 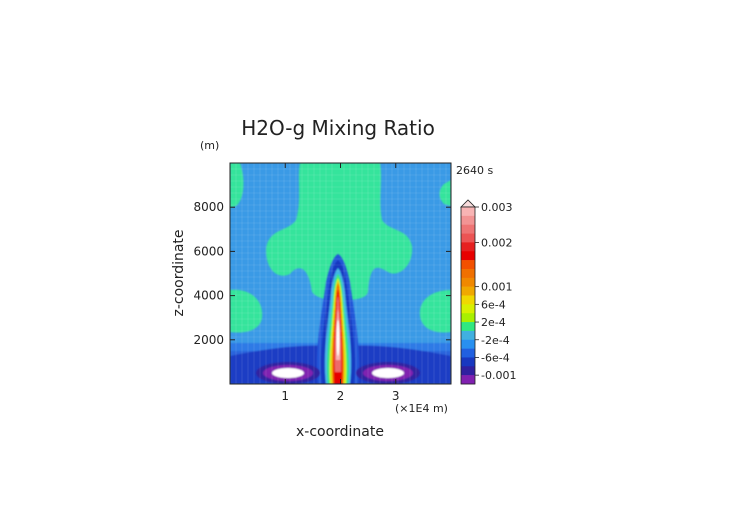 I want to click on colorbar-frame, so click(x=468, y=295).